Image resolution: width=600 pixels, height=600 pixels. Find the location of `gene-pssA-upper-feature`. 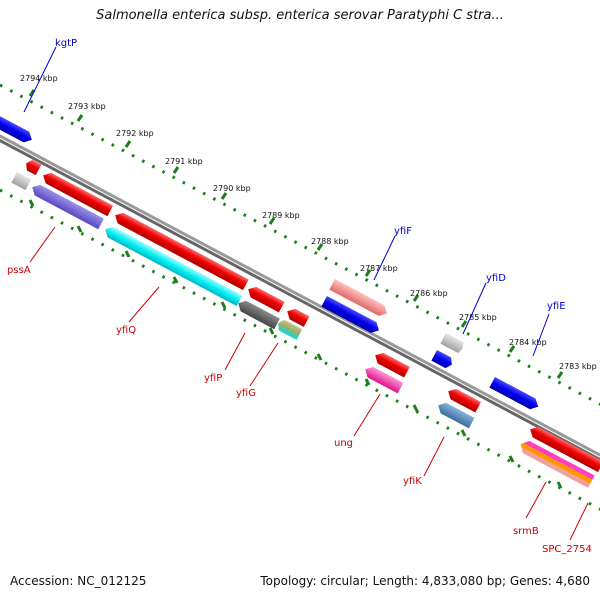

gene-pssA-upper-feature is located at coordinates (77, 193).